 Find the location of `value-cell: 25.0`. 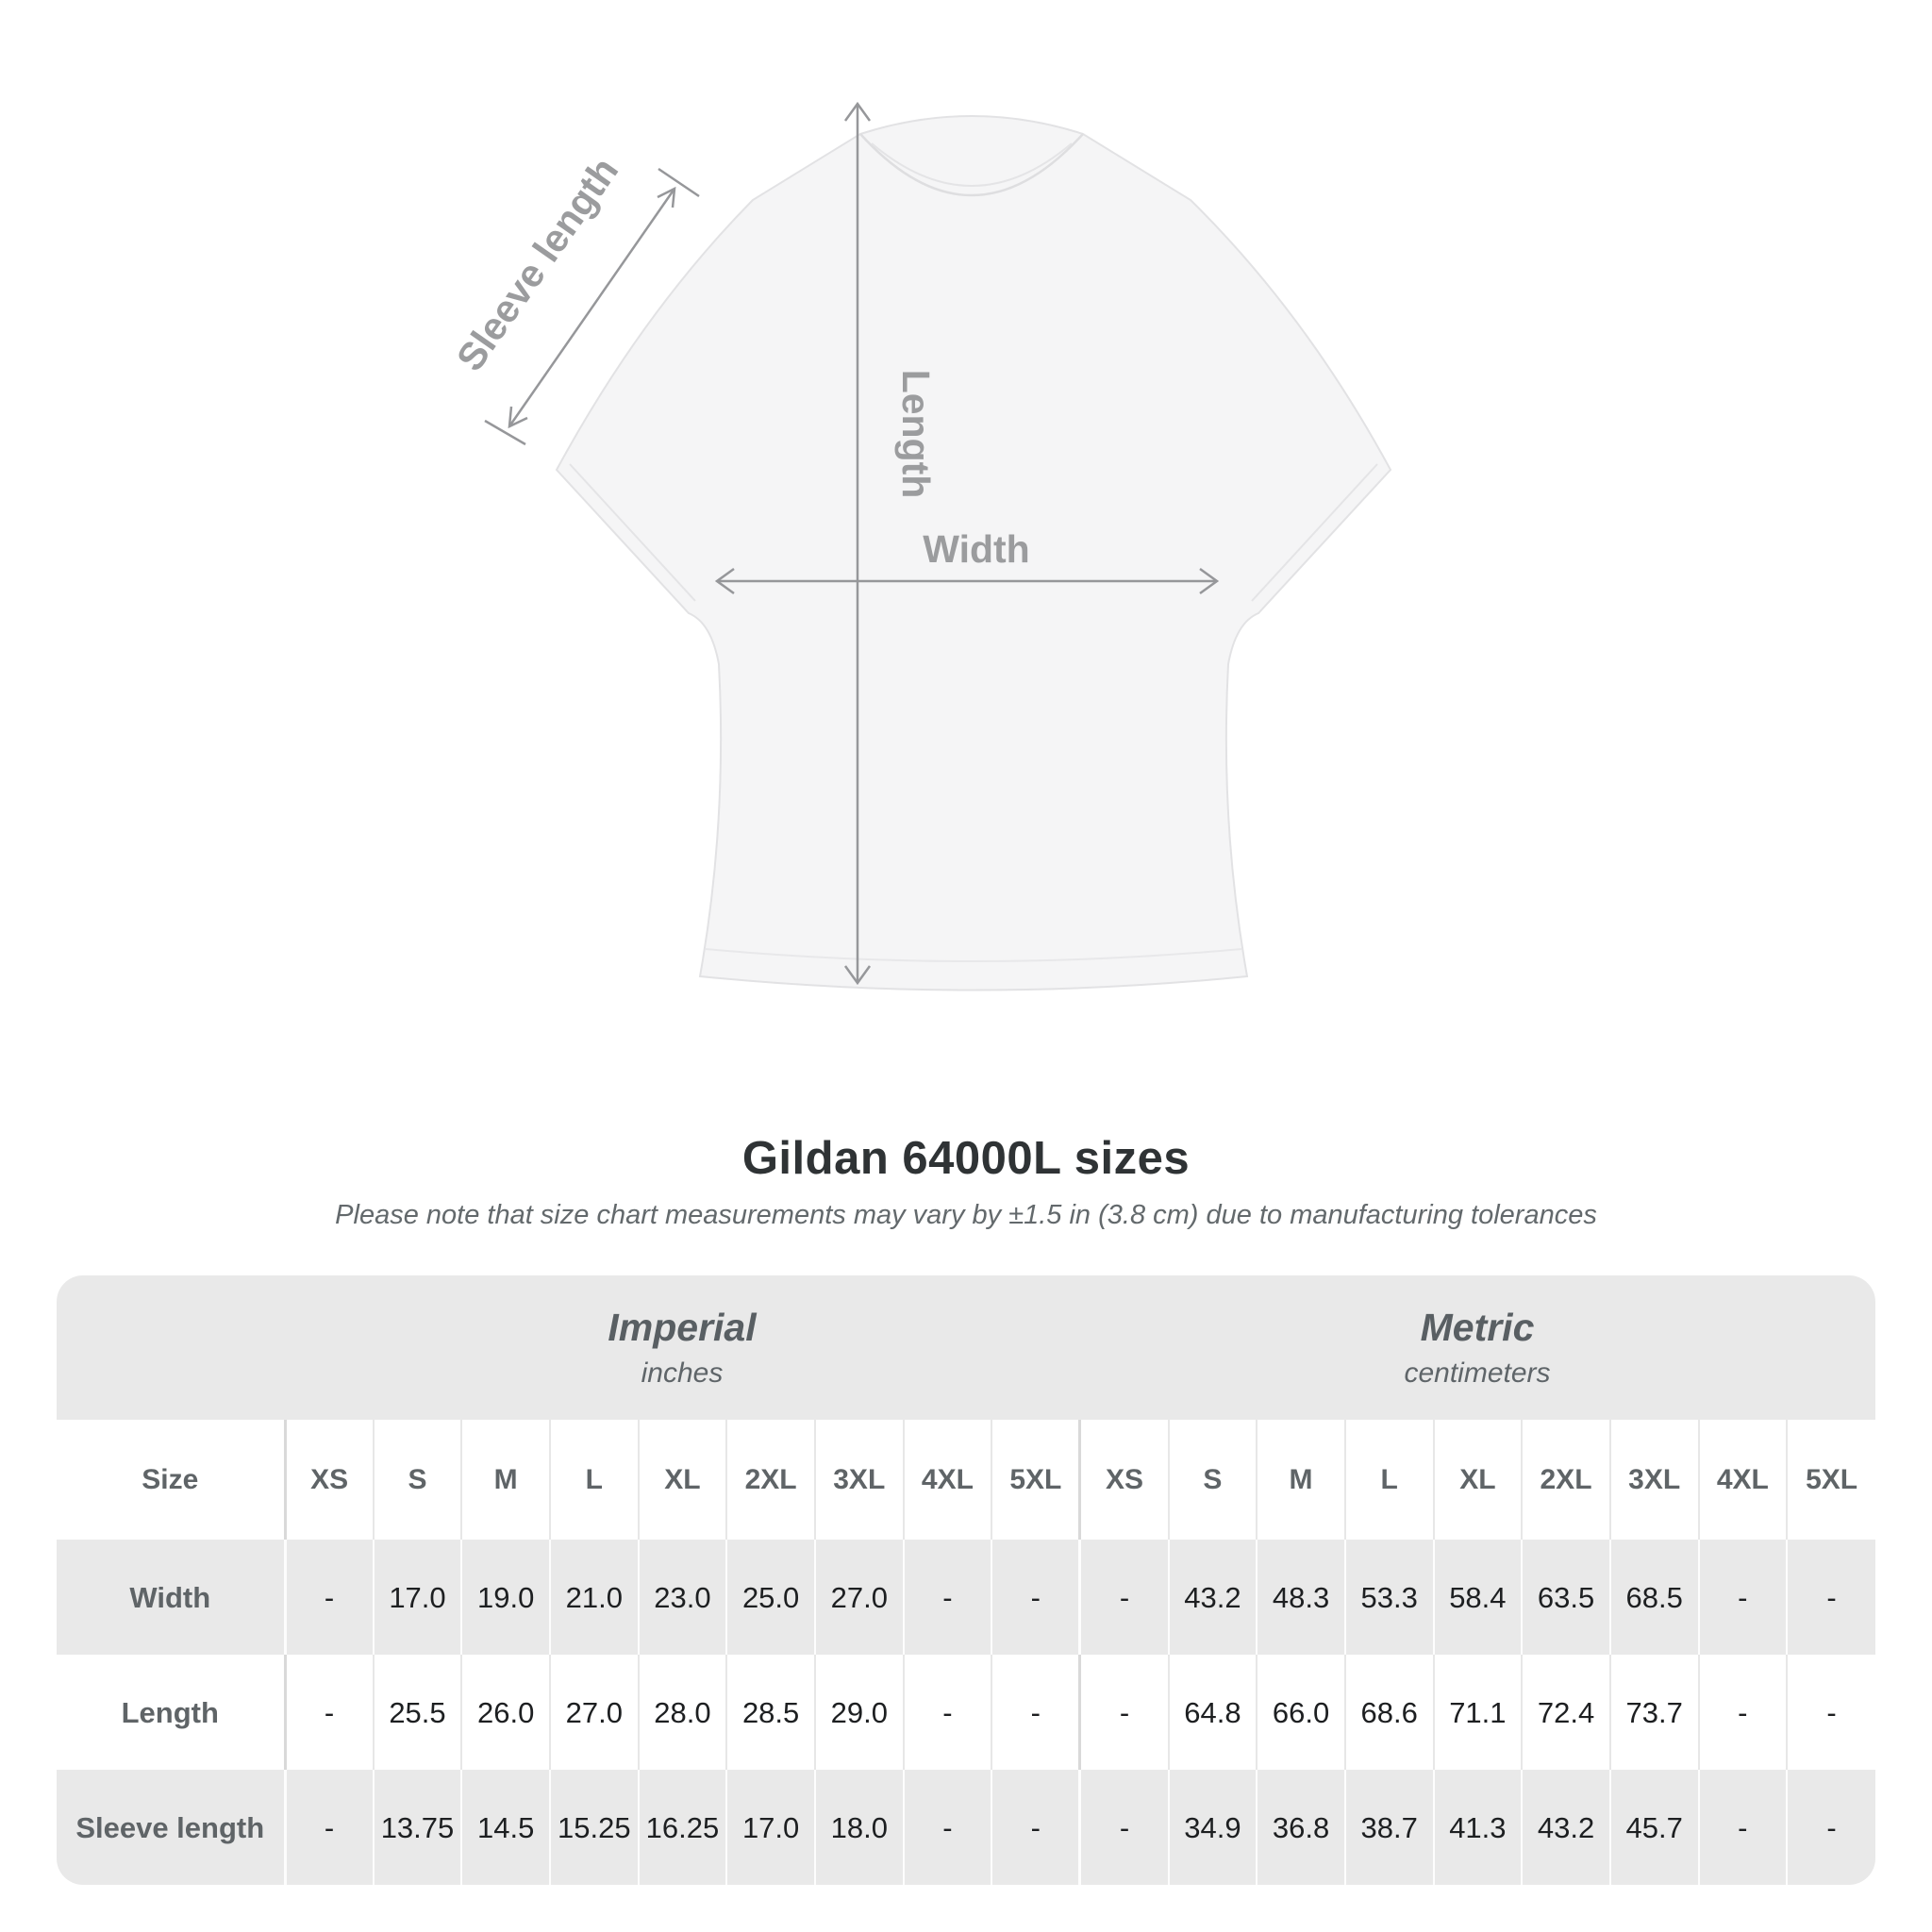

value-cell: 25.0 is located at coordinates (770, 1598).